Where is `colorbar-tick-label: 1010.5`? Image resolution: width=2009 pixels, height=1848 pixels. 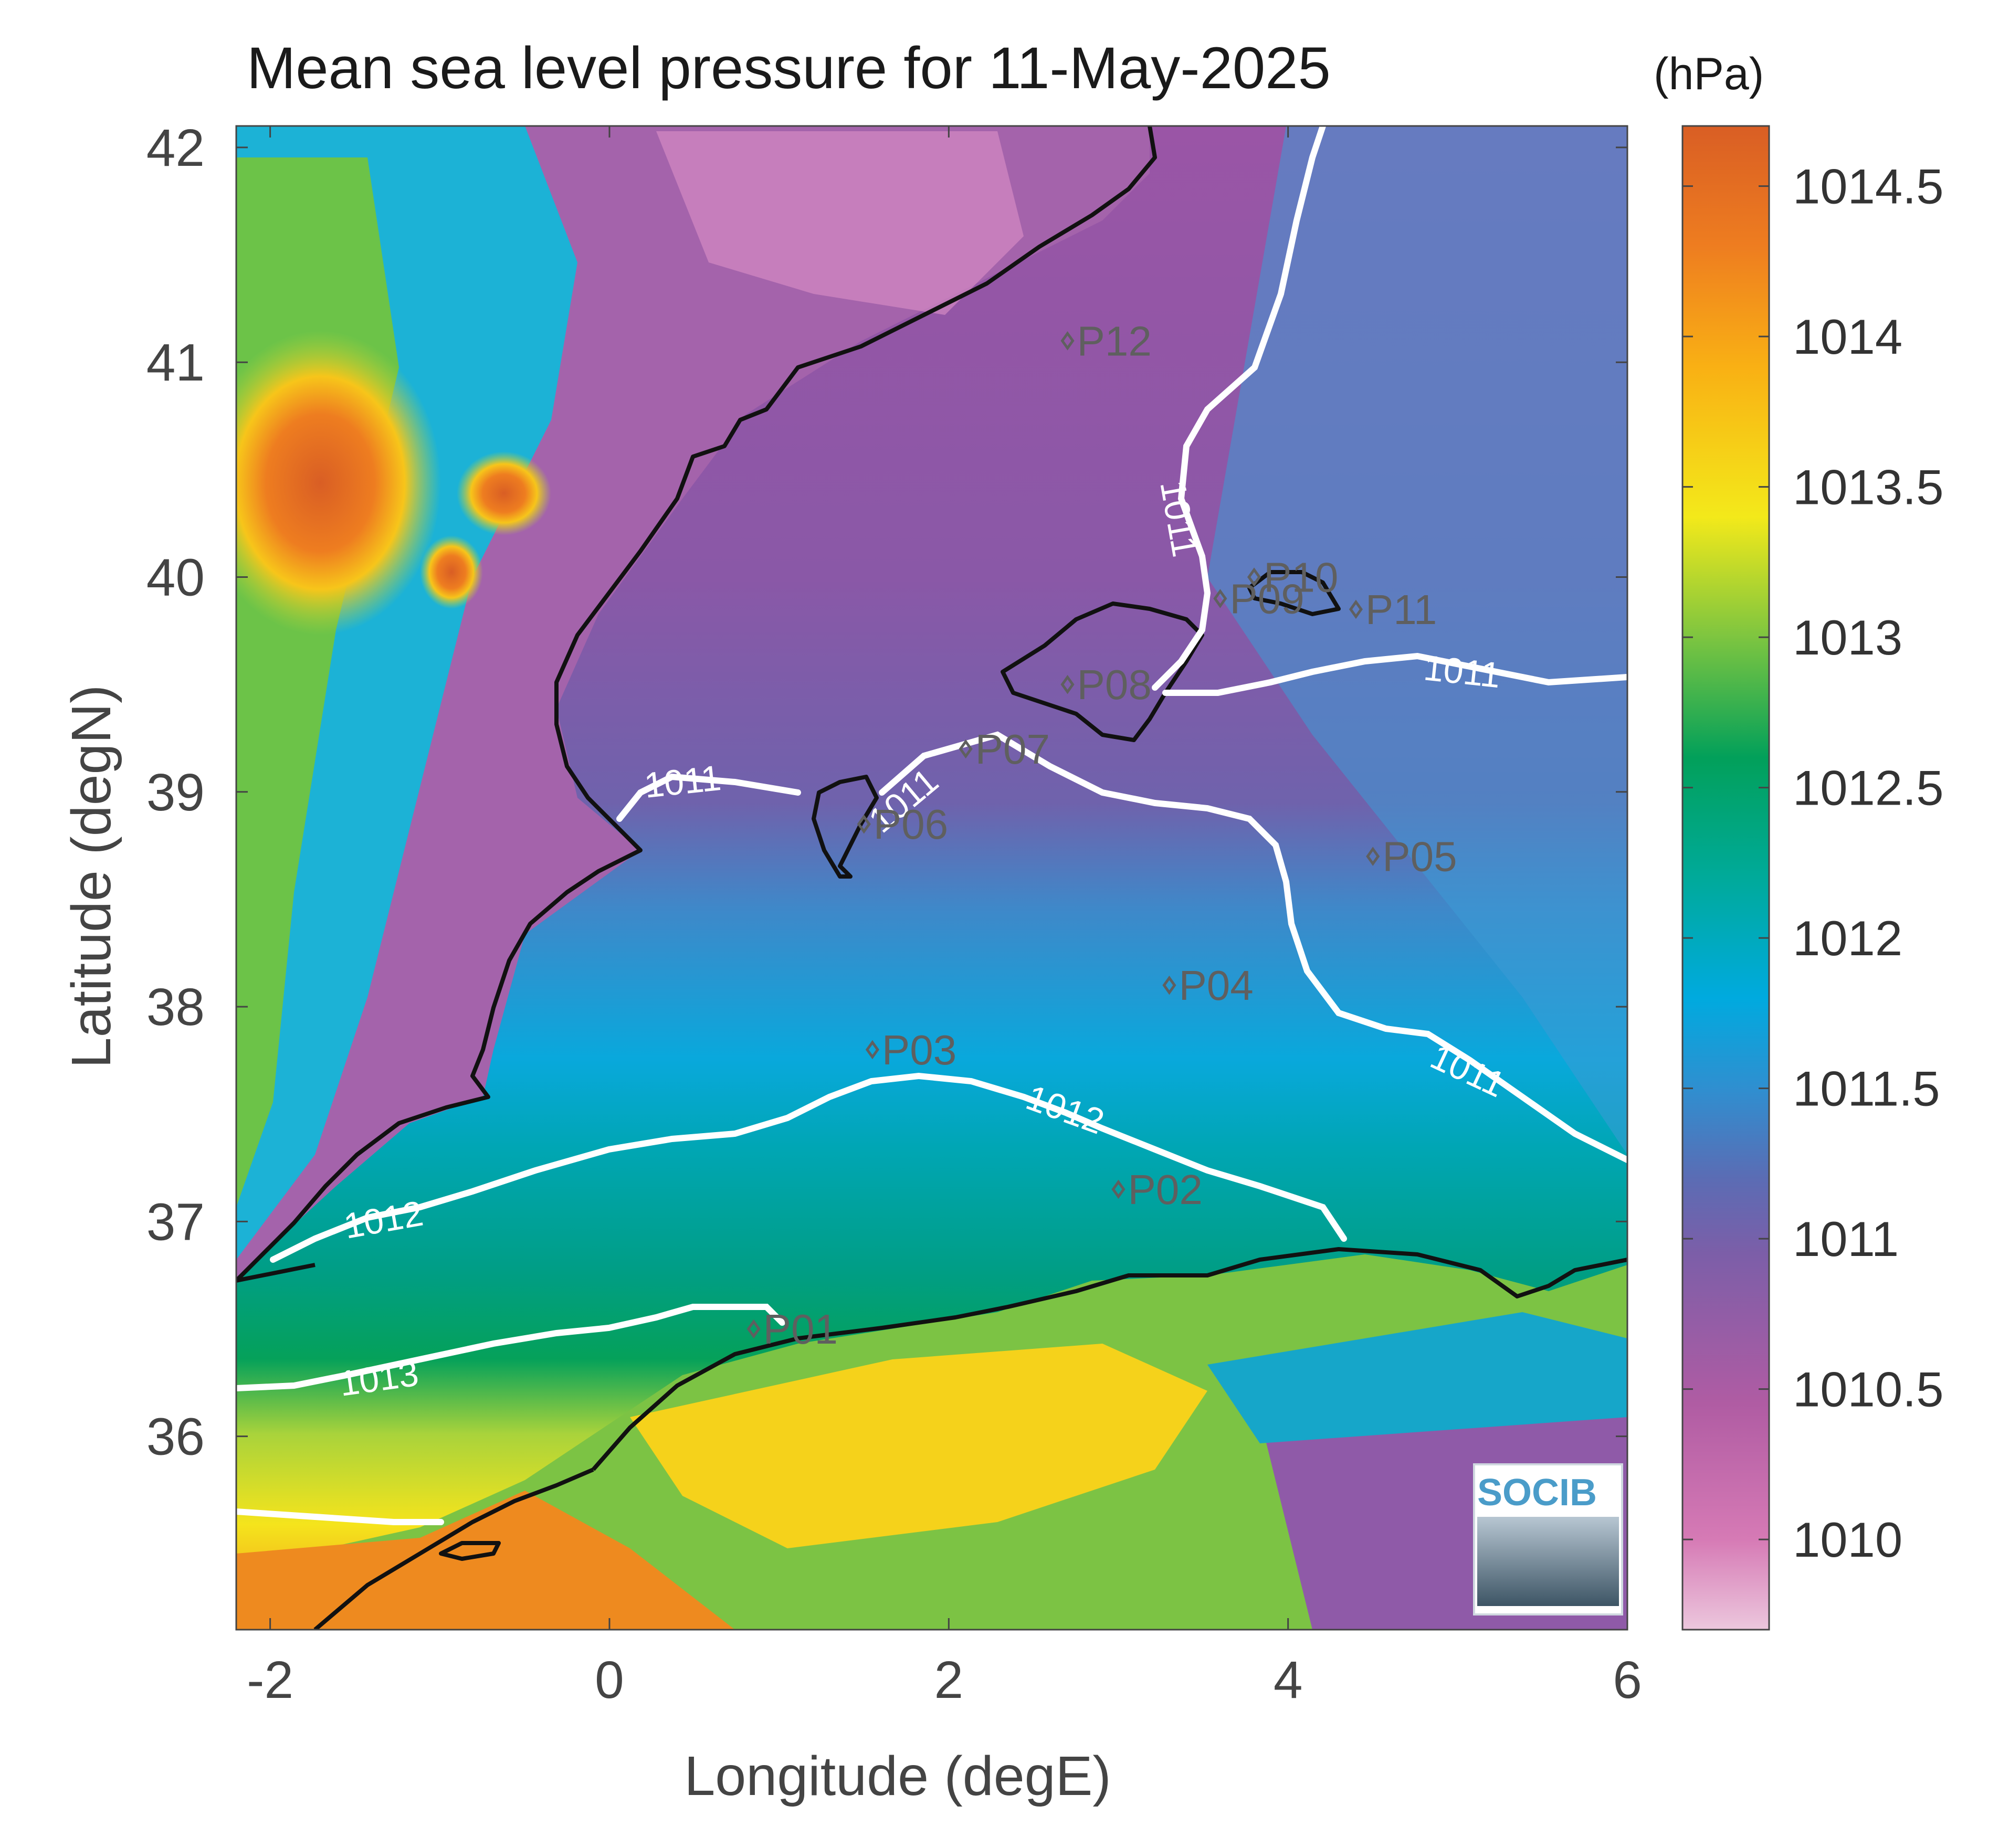
colorbar-tick-label: 1010.5 is located at coordinates (1868, 1389).